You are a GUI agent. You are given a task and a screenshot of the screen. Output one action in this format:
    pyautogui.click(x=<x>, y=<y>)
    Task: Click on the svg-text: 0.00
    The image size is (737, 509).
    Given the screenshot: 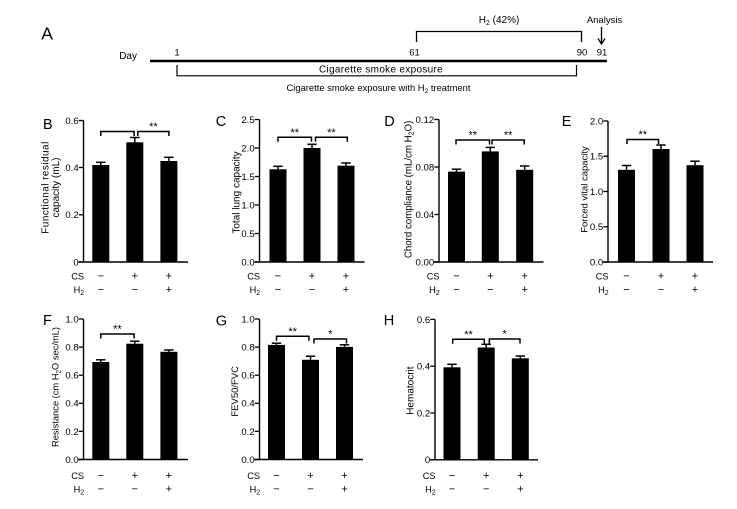 What is the action you would take?
    pyautogui.click(x=425, y=262)
    